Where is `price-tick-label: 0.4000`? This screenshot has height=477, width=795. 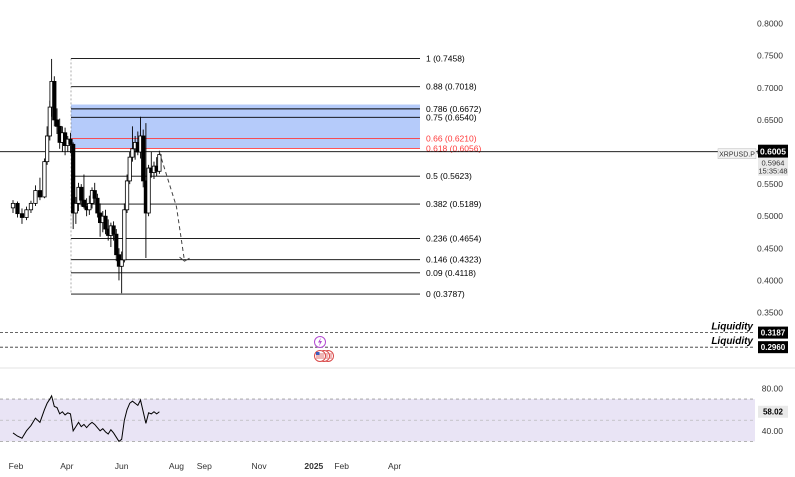
price-tick-label: 0.4000 is located at coordinates (770, 280).